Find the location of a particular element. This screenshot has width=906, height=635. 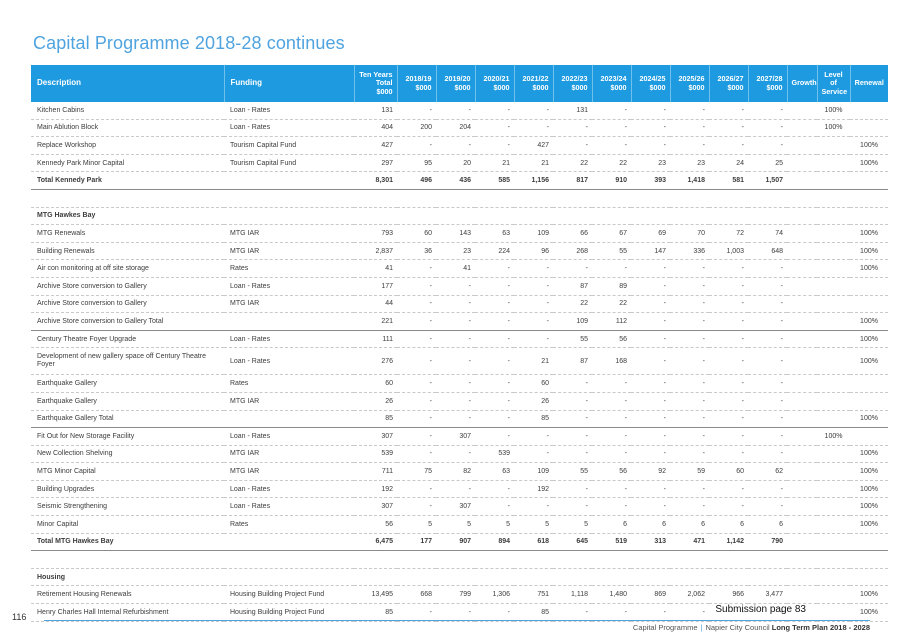

cell-ten-year-total: 307 is located at coordinates (375, 507).